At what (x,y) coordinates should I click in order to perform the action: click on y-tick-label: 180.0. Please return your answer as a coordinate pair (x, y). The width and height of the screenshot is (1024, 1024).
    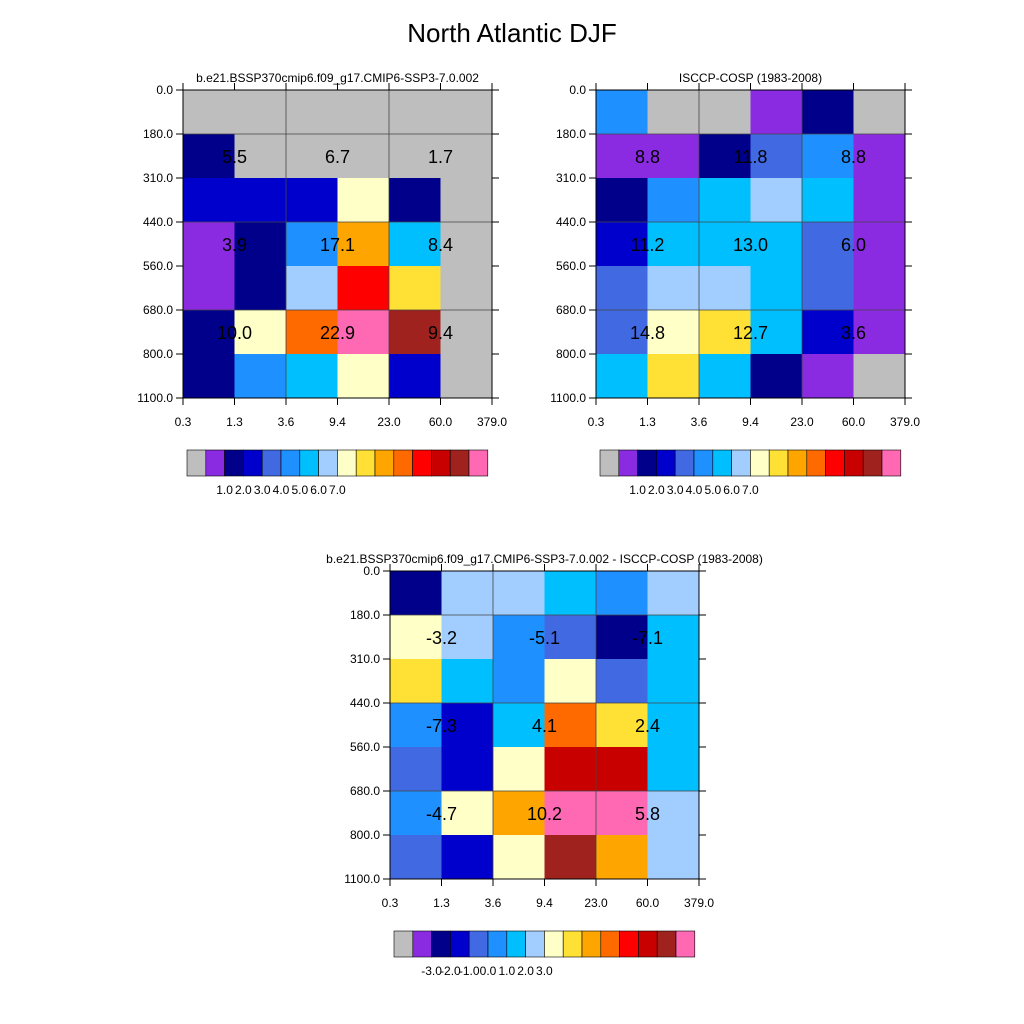
    Looking at the image, I should click on (571, 134).